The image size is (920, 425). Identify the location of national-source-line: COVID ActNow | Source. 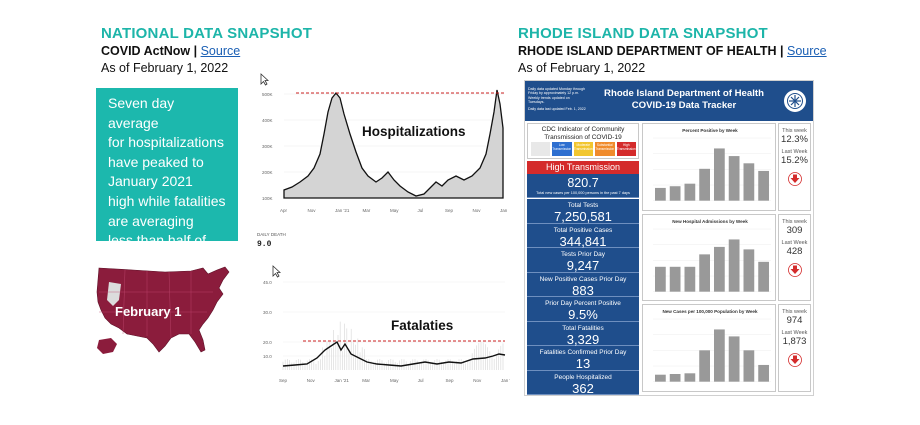
(170, 51).